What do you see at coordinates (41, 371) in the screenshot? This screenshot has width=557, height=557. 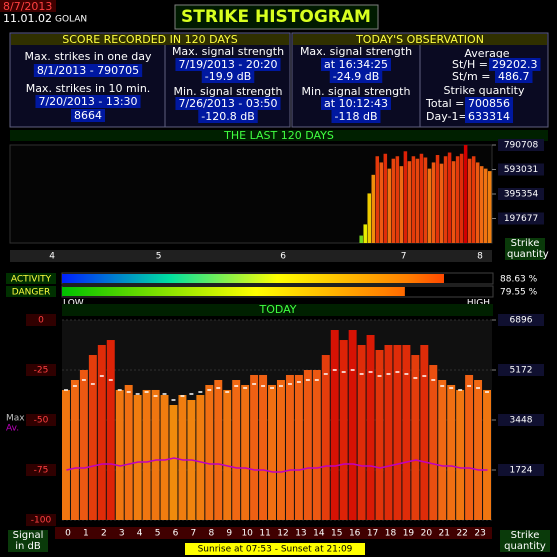 I see `y-tick-label: -25` at bounding box center [41, 371].